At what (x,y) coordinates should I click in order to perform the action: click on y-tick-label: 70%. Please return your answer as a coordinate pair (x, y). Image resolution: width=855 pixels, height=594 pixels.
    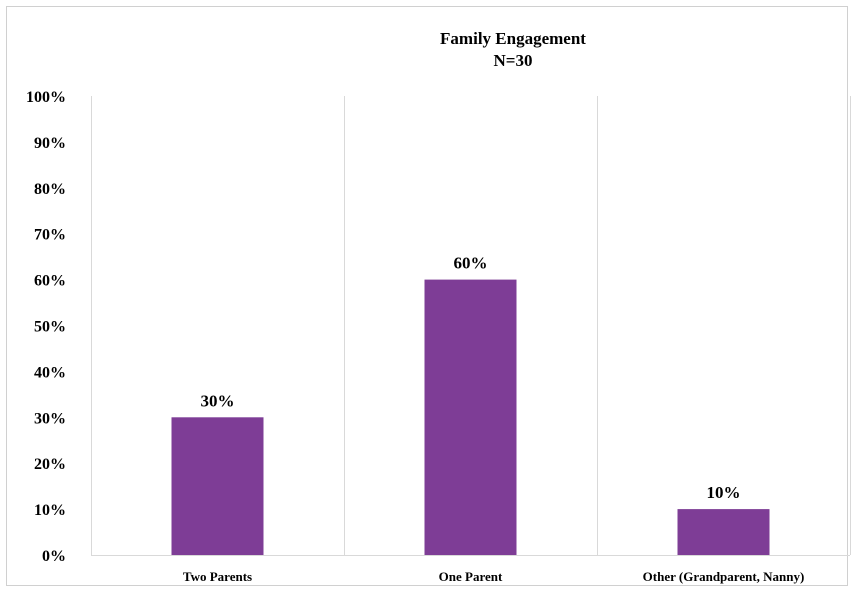
    Looking at the image, I should click on (50, 235).